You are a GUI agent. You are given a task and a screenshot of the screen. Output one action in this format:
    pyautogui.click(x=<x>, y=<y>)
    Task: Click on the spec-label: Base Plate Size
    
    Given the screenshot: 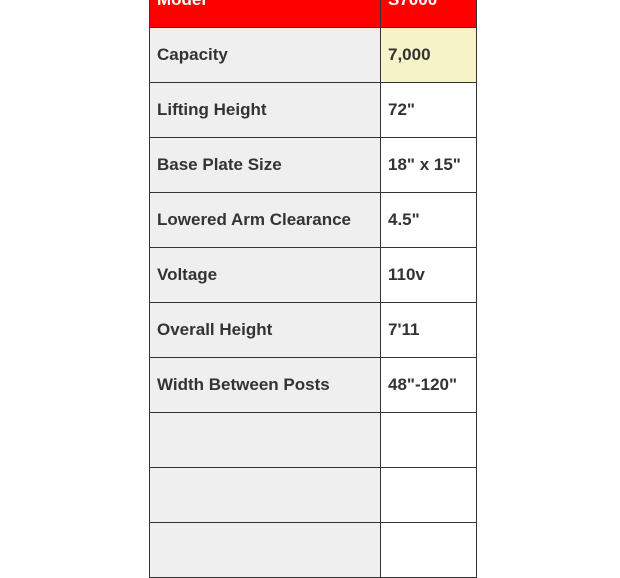 What is the action you would take?
    pyautogui.click(x=265, y=165)
    